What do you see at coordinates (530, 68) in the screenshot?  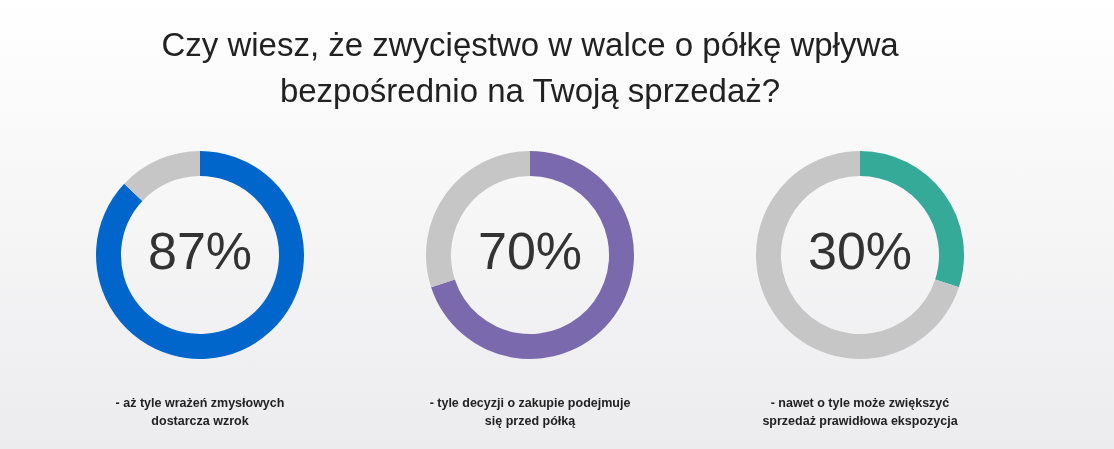 I see `text: Czy wiesz, że zwycięstwo w walce o półkę wpływa bezpośrednio na Twoją sprzedaż?` at bounding box center [530, 68].